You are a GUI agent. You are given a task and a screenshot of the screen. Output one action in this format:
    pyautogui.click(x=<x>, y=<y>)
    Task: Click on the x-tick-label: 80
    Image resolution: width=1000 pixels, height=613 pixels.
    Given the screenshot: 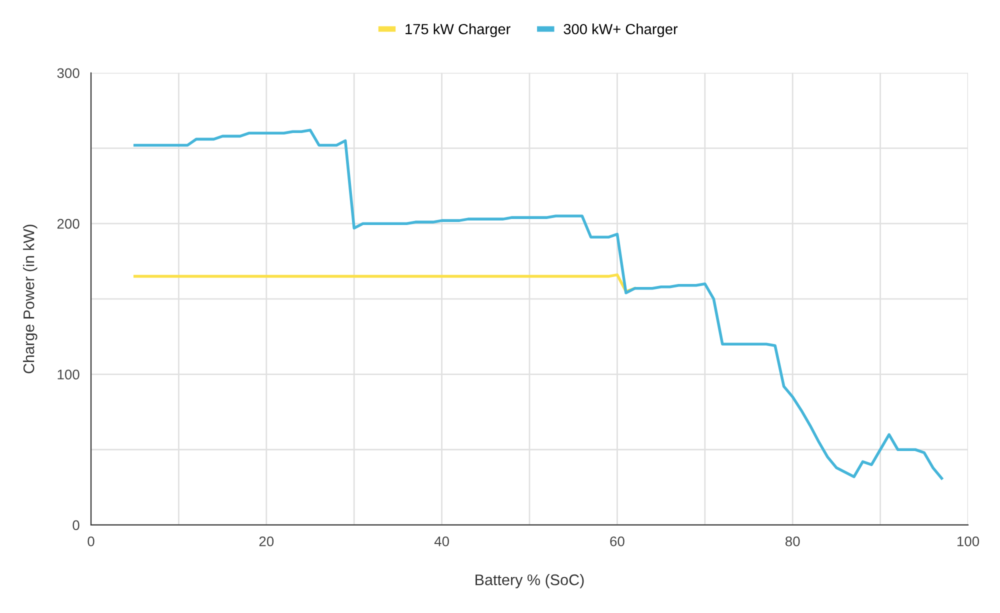 What is the action you would take?
    pyautogui.click(x=792, y=541)
    